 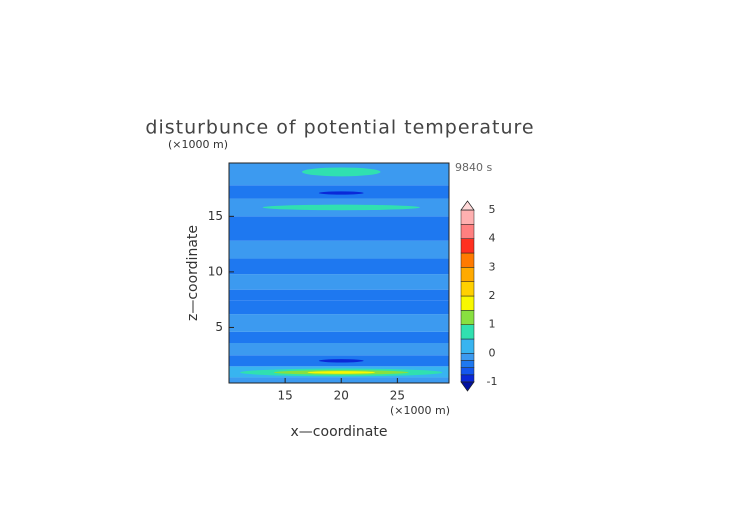 What do you see at coordinates (215, 271) in the screenshot?
I see `y-tick-label: 10` at bounding box center [215, 271].